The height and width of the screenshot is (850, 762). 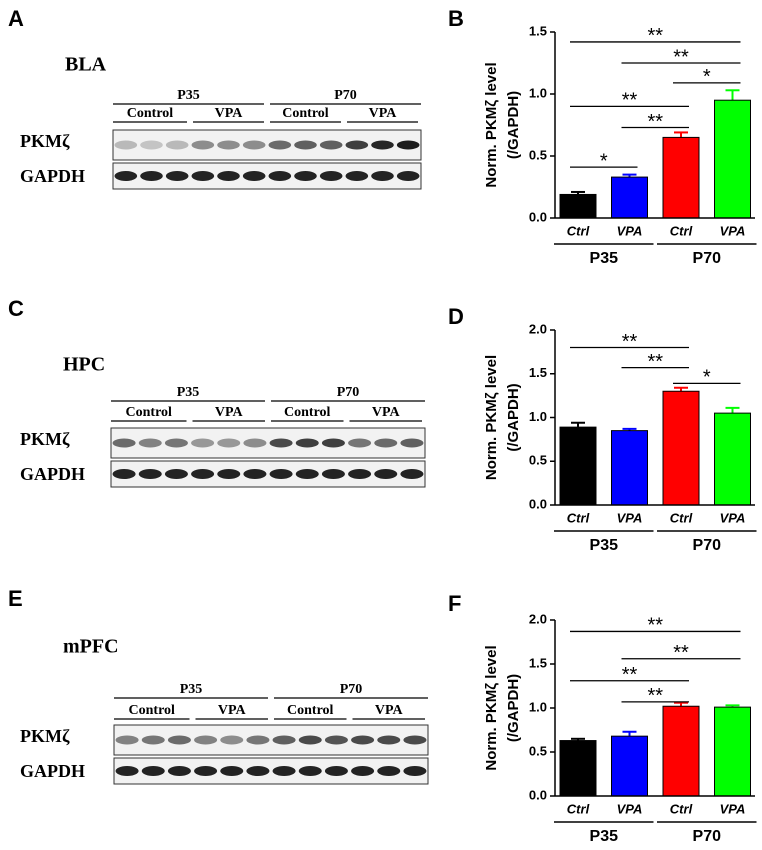 I want to click on row-label: GAPDH, so click(x=52, y=176).